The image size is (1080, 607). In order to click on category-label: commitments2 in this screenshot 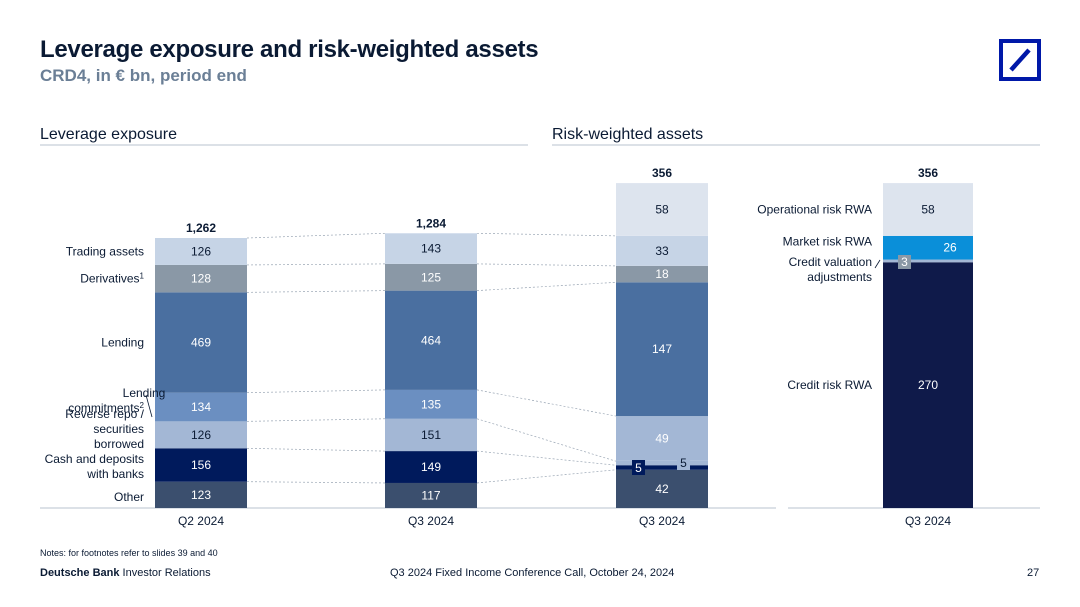, I will do `click(106, 408)`.